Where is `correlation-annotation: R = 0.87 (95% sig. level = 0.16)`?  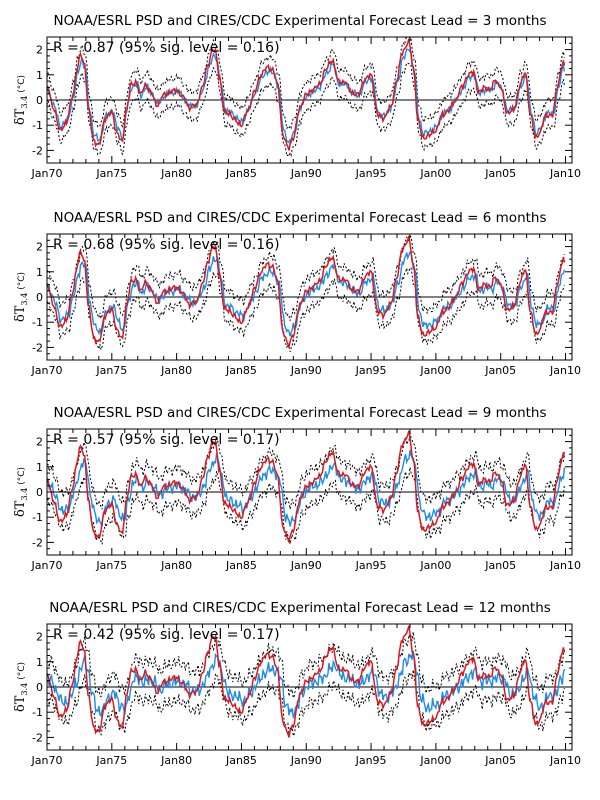 correlation-annotation: R = 0.87 (95% sig. level = 0.16) is located at coordinates (166, 48).